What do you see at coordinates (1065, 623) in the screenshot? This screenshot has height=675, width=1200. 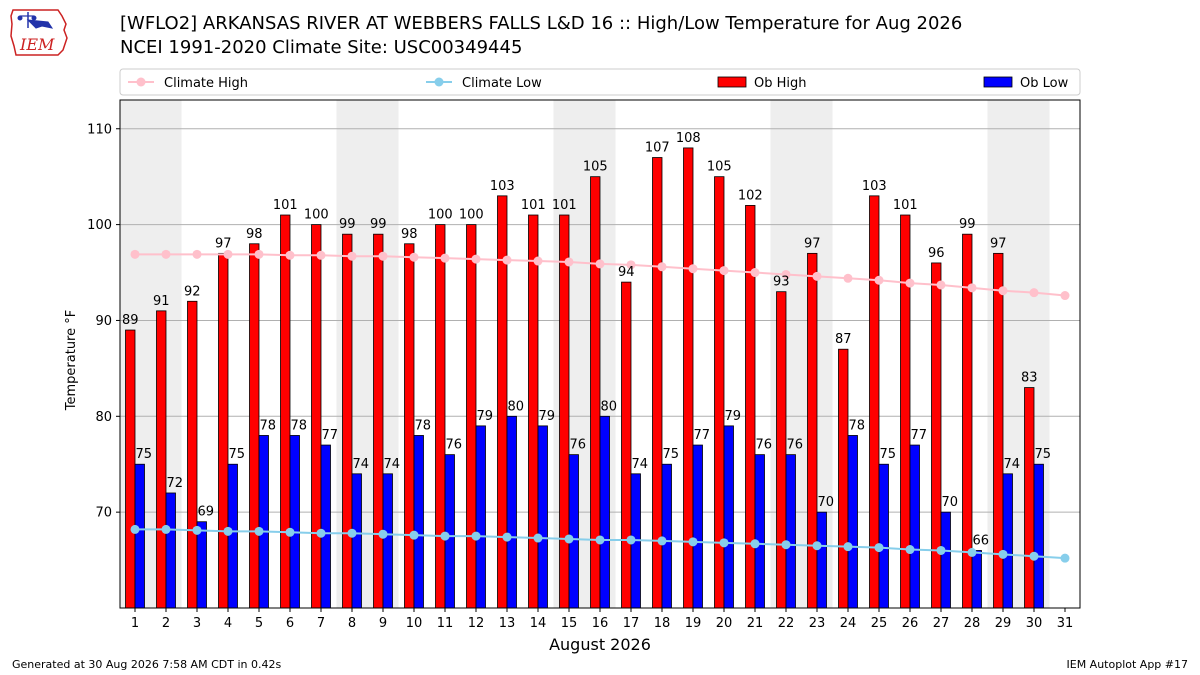 I see `x-tick-label: 31` at bounding box center [1065, 623].